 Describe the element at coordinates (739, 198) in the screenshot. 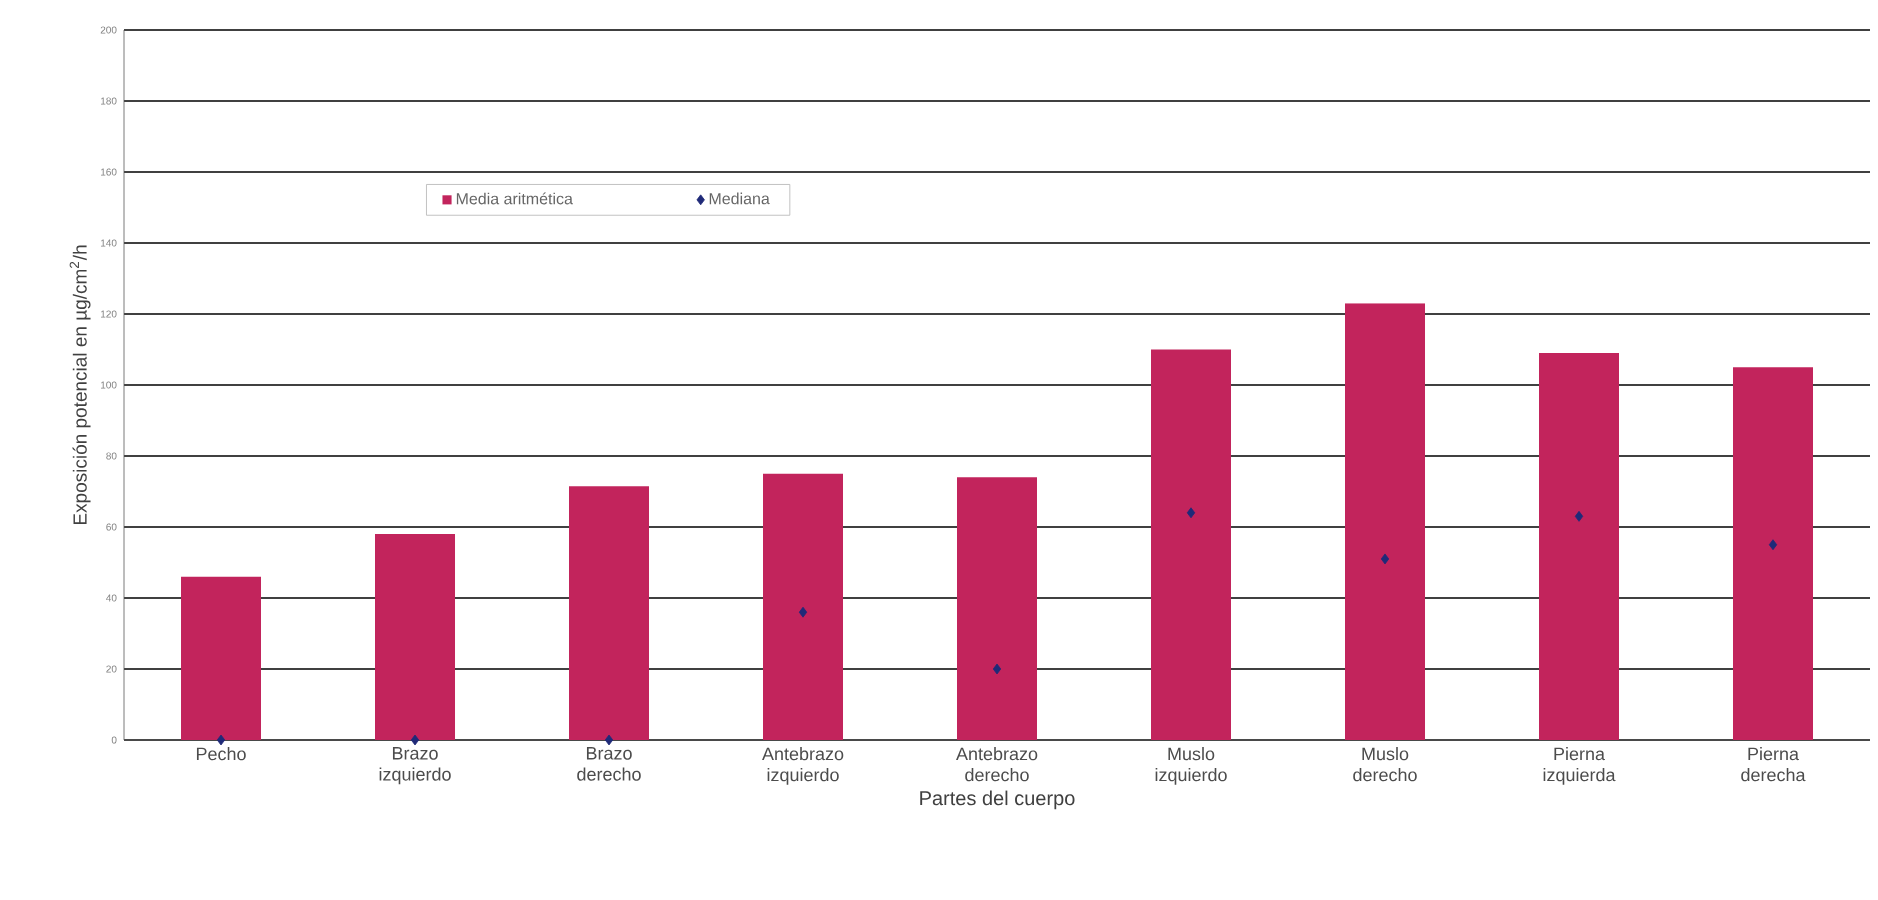

I see `legend-label: Mediana` at that location.